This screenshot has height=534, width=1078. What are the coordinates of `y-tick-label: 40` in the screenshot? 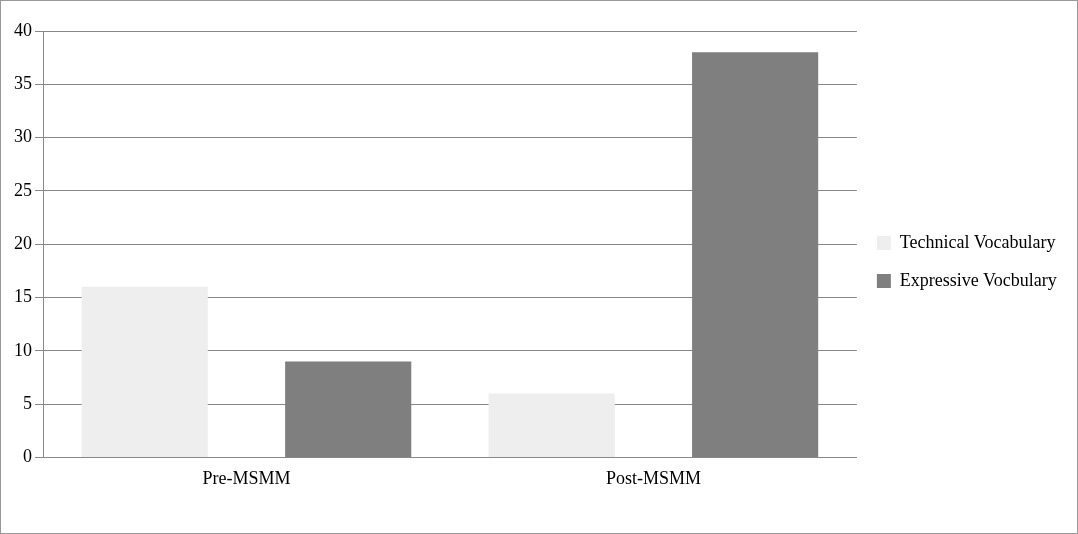 It's located at (23, 29).